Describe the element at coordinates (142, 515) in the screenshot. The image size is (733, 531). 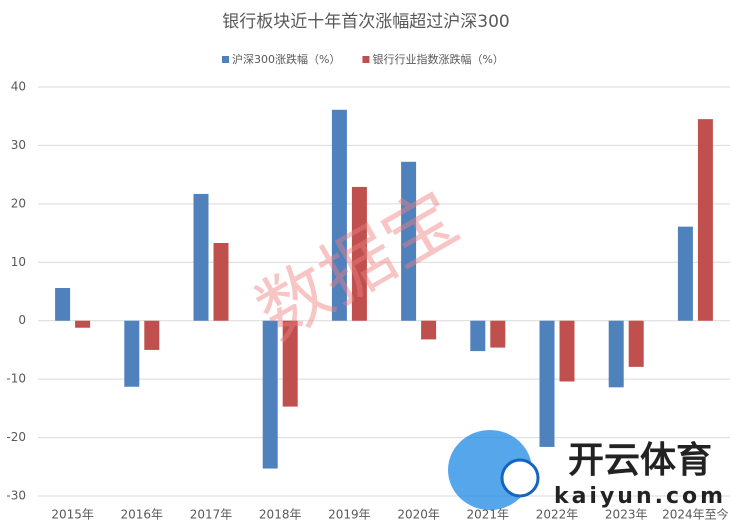
I see `x-tick-label: 2016年` at that location.